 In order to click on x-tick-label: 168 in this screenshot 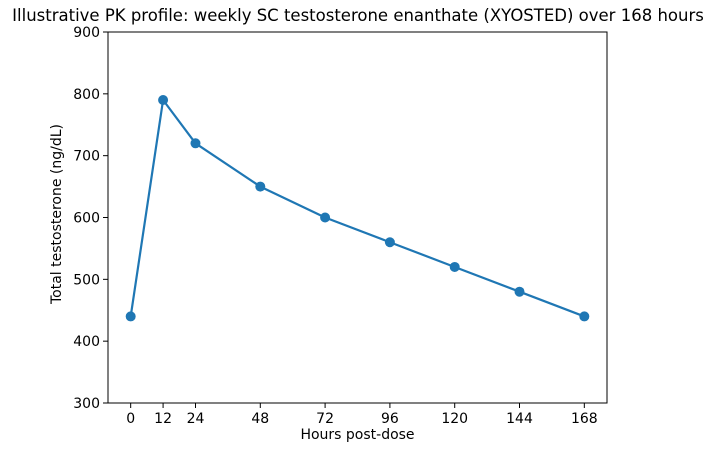, I will do `click(584, 419)`.